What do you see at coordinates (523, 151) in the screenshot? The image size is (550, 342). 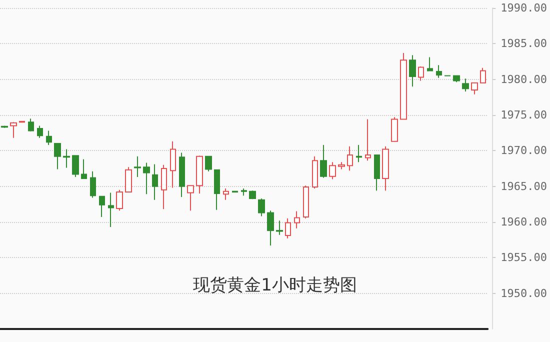 I see `y-tick-label: 1970.00` at bounding box center [523, 151].